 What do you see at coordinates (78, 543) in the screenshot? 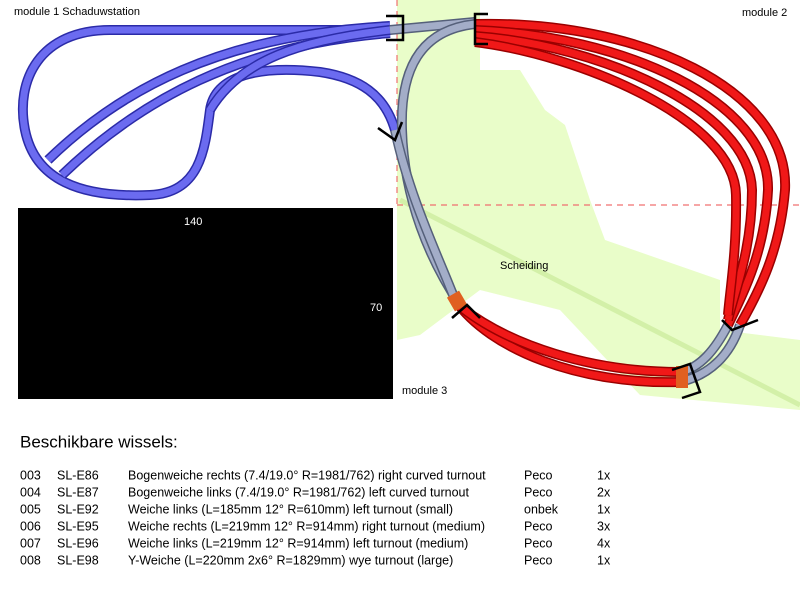
I see `part-code: SL-E96` at bounding box center [78, 543].